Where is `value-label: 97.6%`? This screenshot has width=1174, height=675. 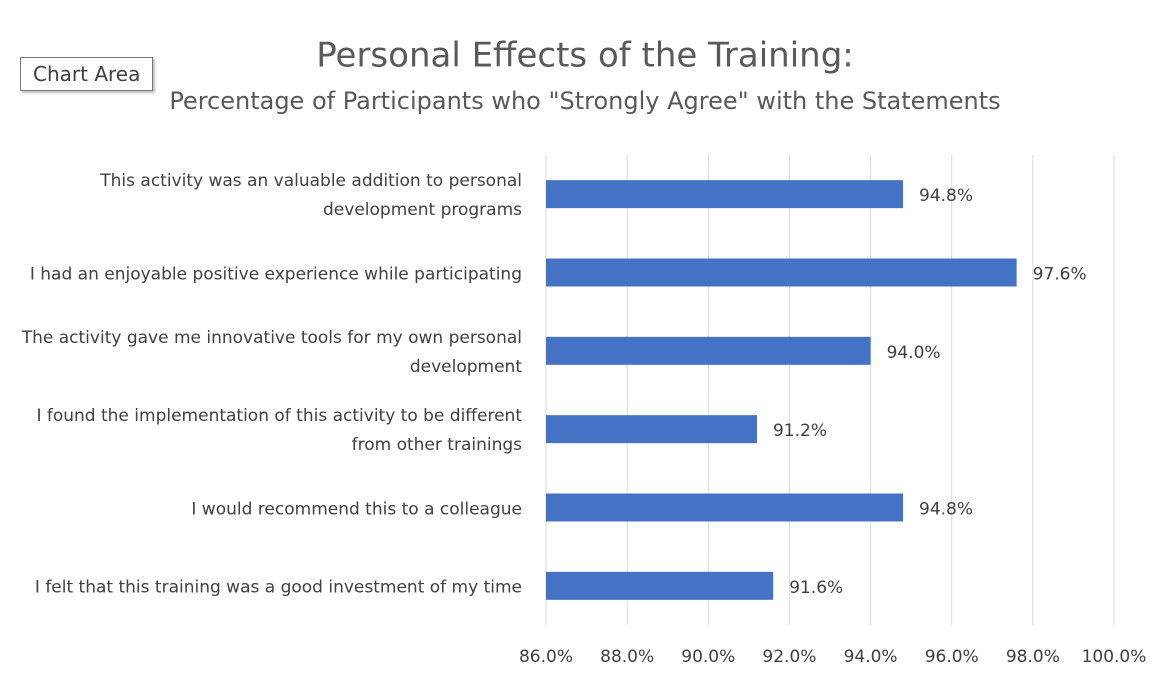
value-label: 97.6% is located at coordinates (1060, 275).